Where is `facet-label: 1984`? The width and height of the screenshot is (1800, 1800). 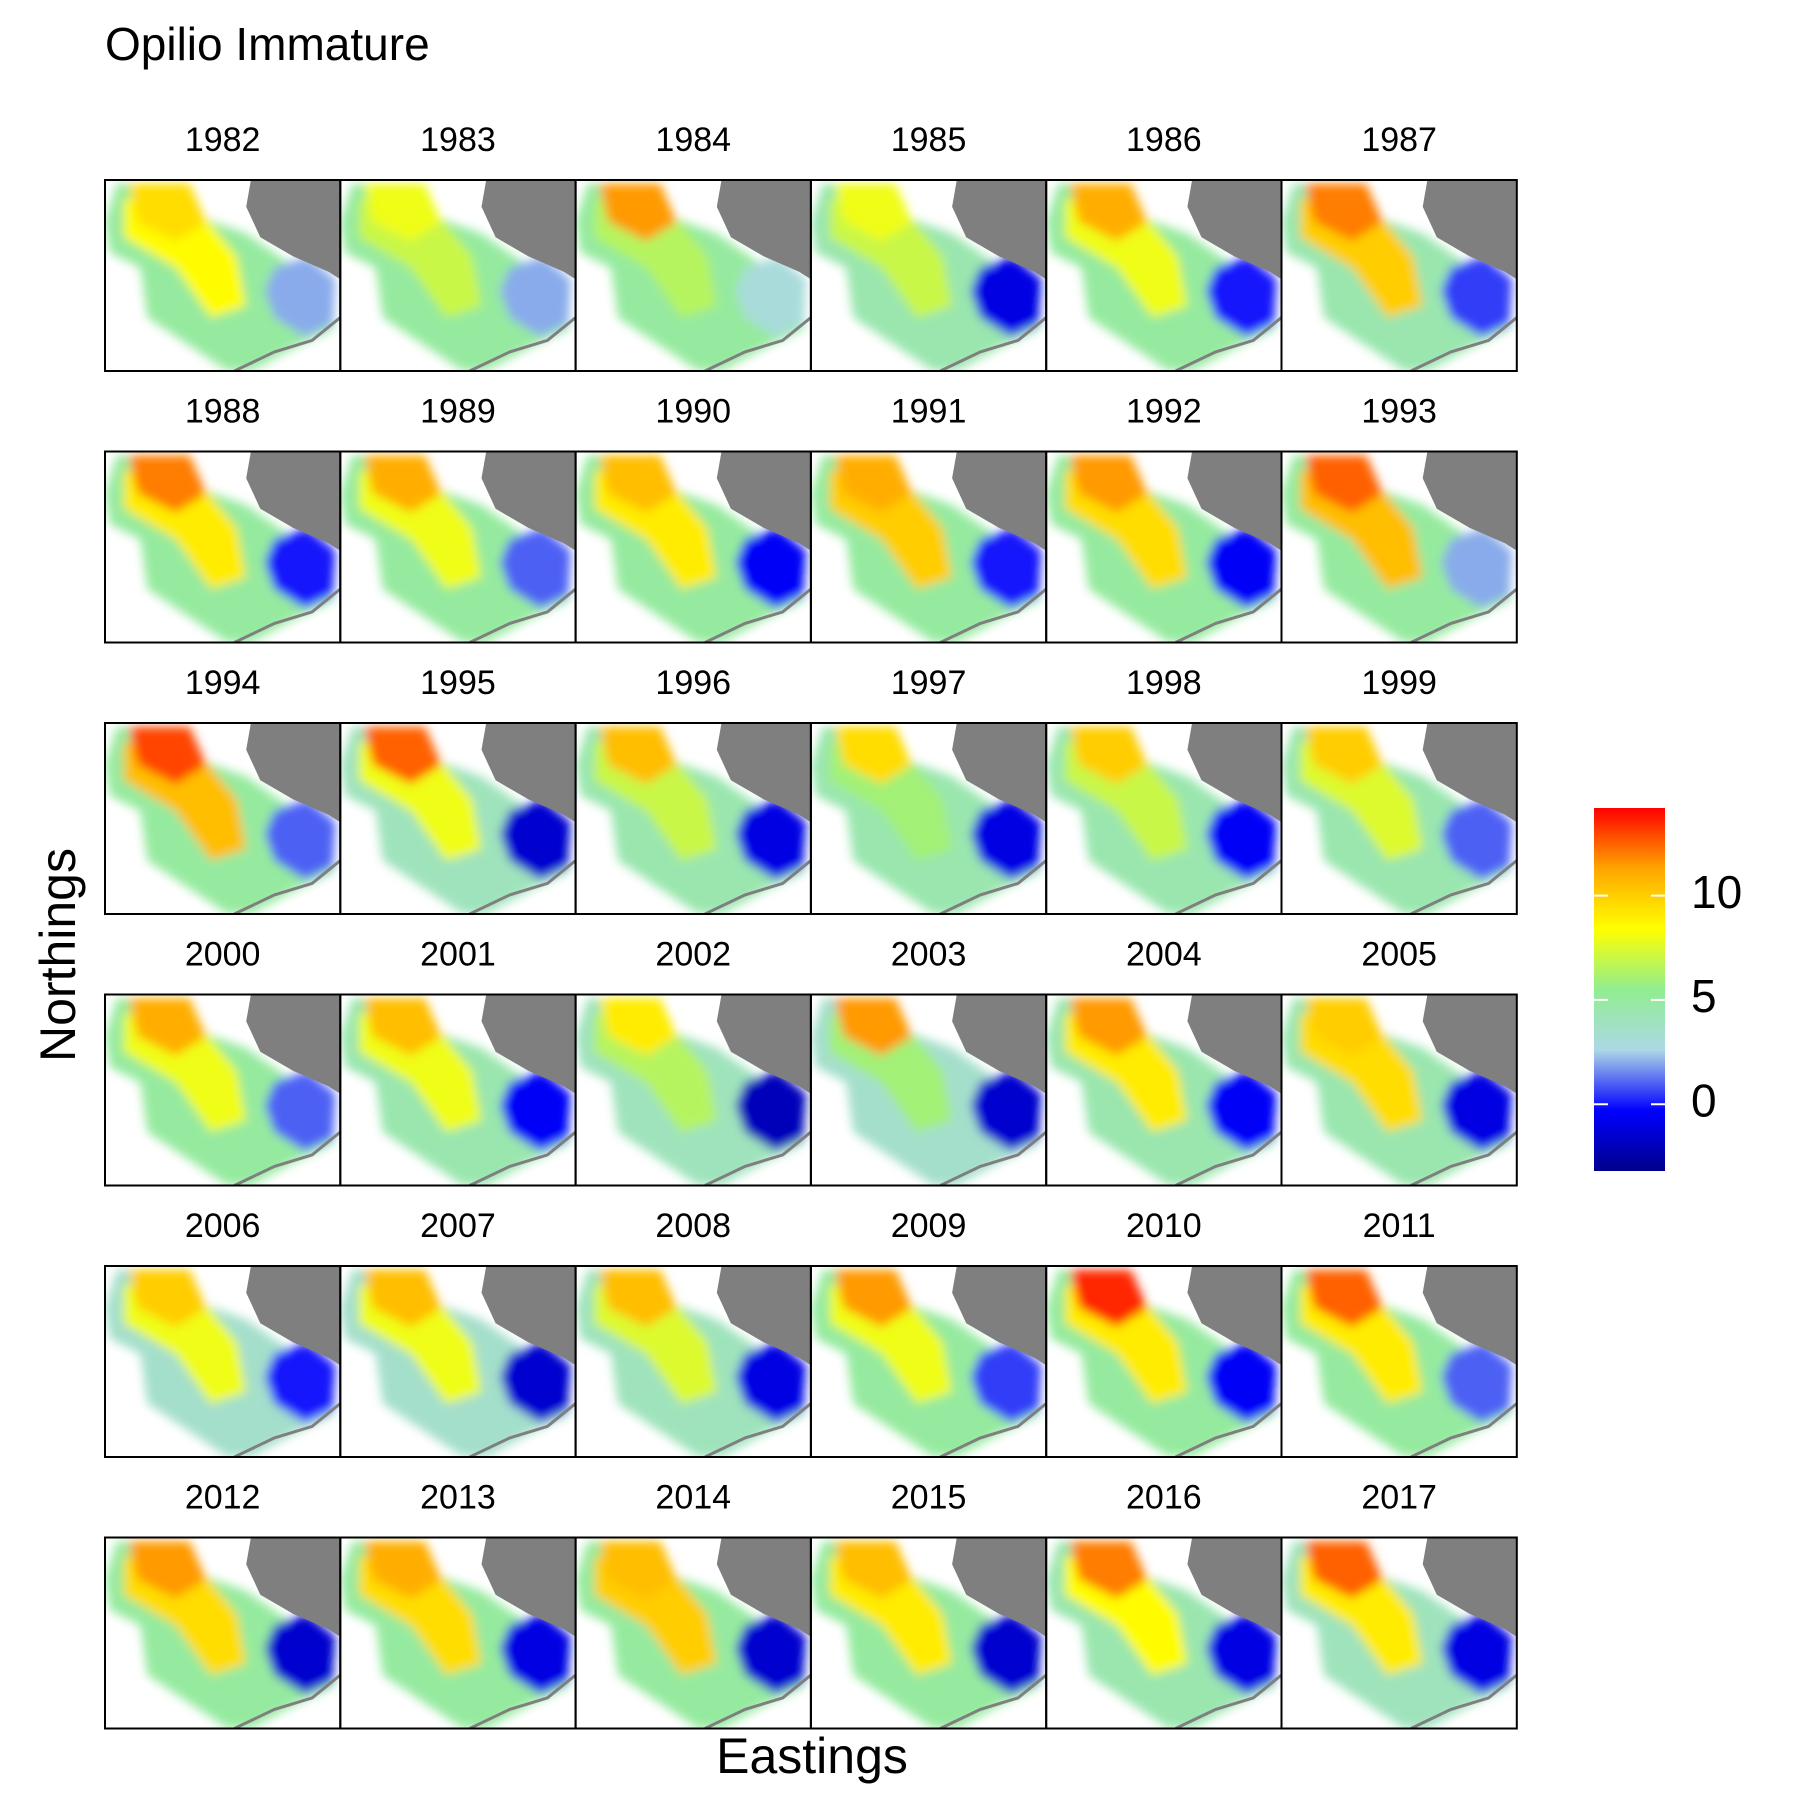 facet-label: 1984 is located at coordinates (693, 140).